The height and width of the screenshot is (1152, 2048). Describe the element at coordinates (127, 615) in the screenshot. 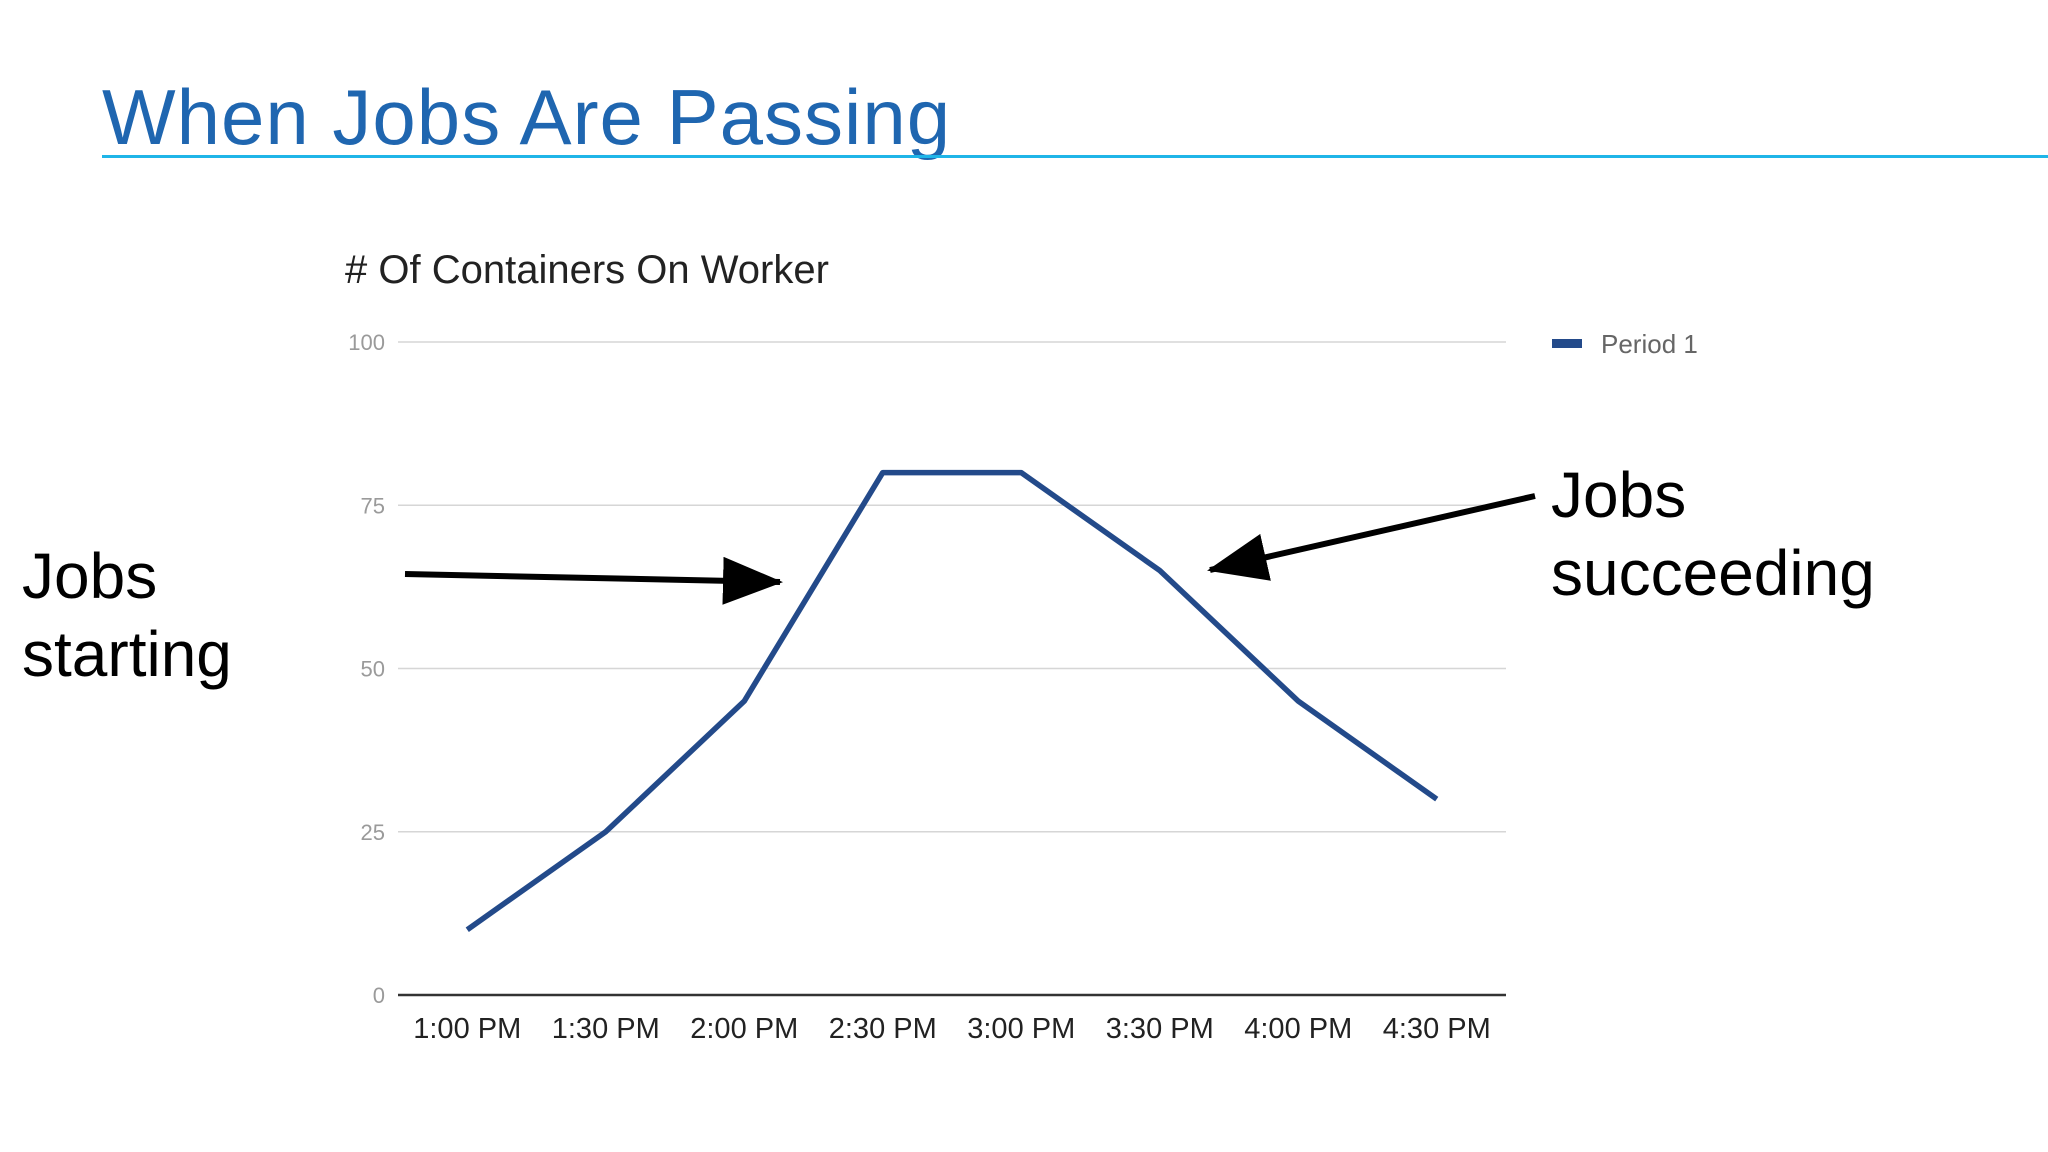

I see `svg-text: Jobs starting` at that location.